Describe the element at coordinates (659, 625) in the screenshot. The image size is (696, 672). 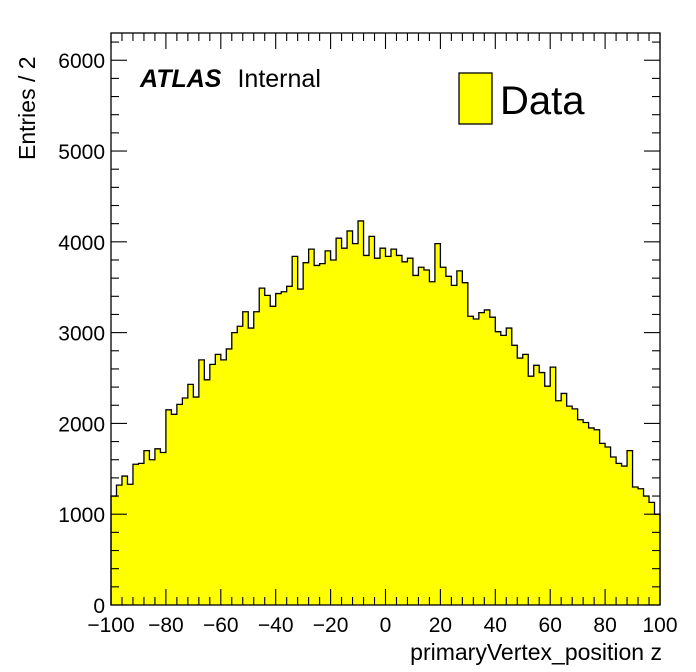
I see `x-tick-label: 100` at that location.